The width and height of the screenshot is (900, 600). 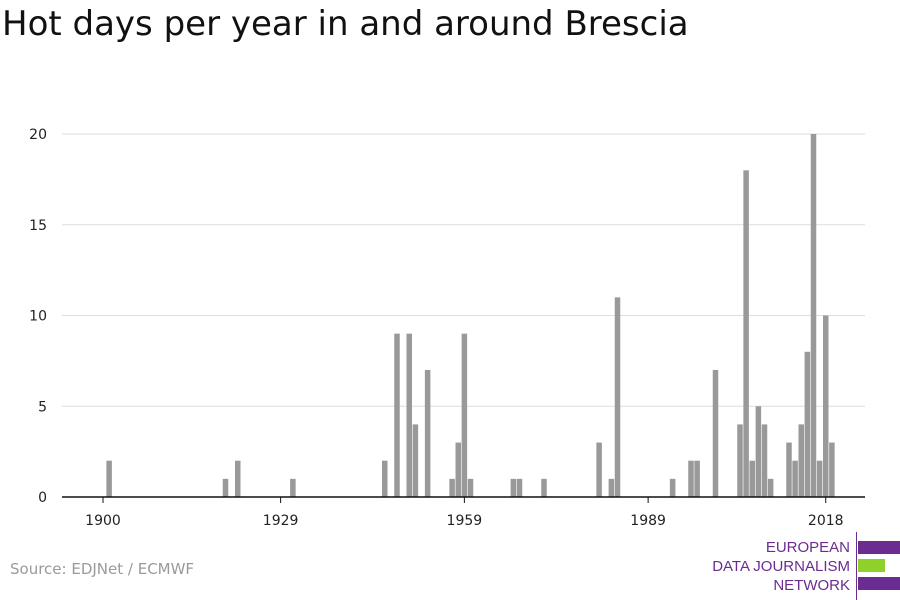 I want to click on source-note: Source: EDJNet / ECMWF, so click(x=102, y=569).